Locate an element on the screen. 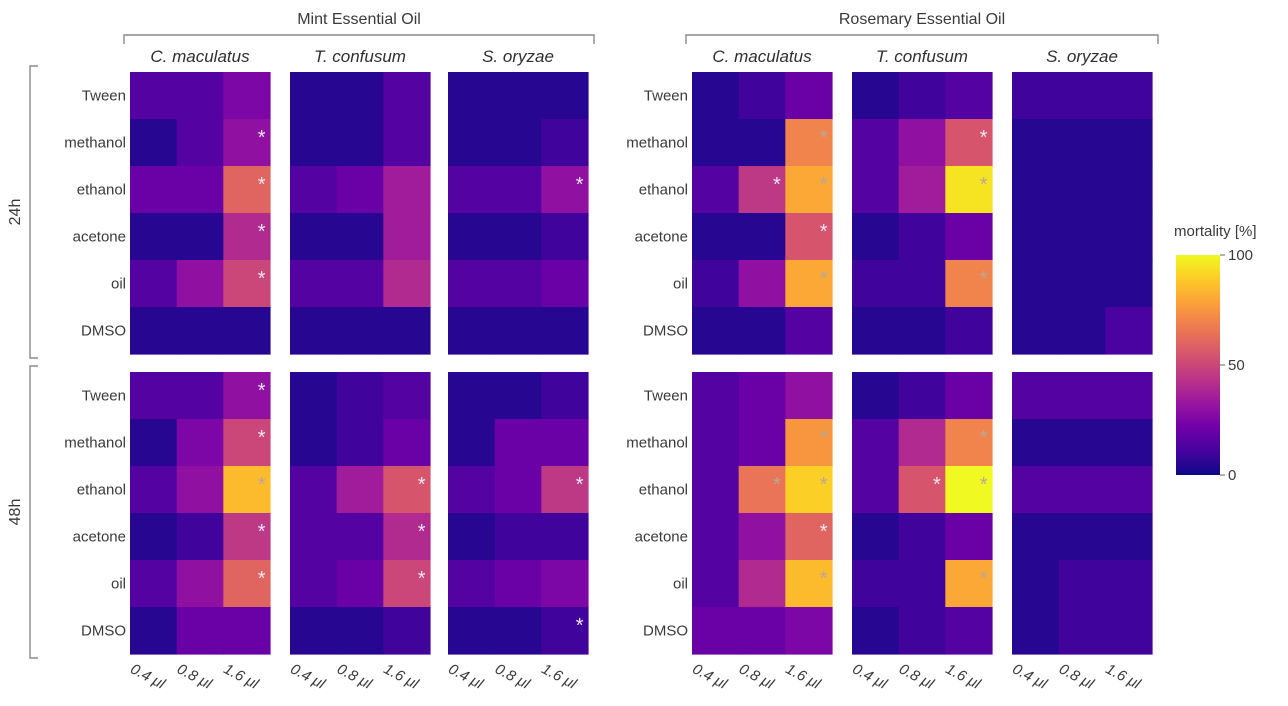 This screenshot has height=706, width=1288. heatmap-panel is located at coordinates (1082, 513).